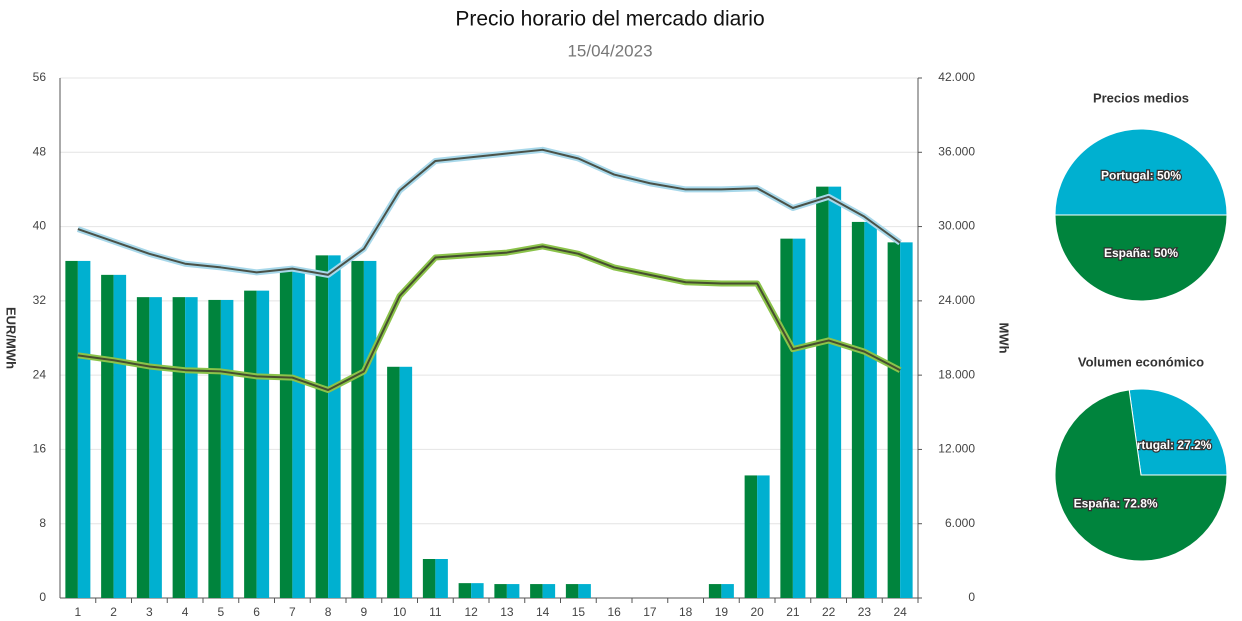 The width and height of the screenshot is (1242, 621). What do you see at coordinates (1141, 97) in the screenshot?
I see `pie-title: Precios medios` at bounding box center [1141, 97].